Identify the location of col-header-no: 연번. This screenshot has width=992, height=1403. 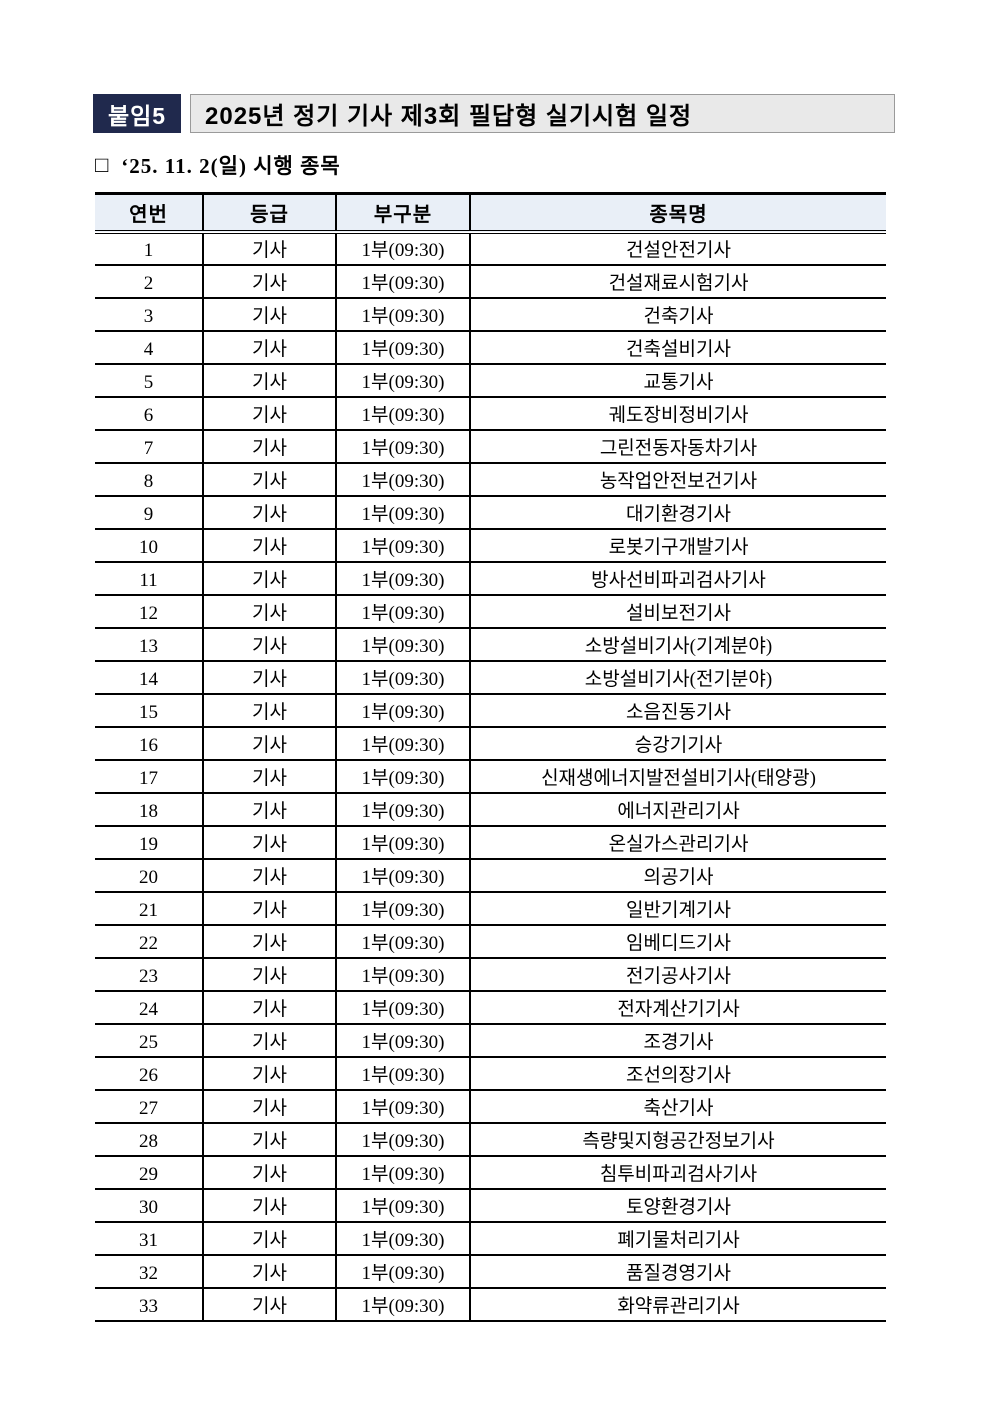
(149, 213).